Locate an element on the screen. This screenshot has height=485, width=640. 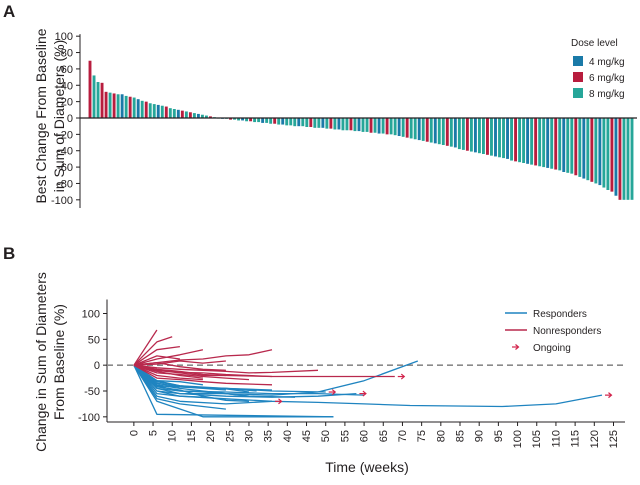
panel-b-x-tick-label: 100 is located at coordinates (518, 439).